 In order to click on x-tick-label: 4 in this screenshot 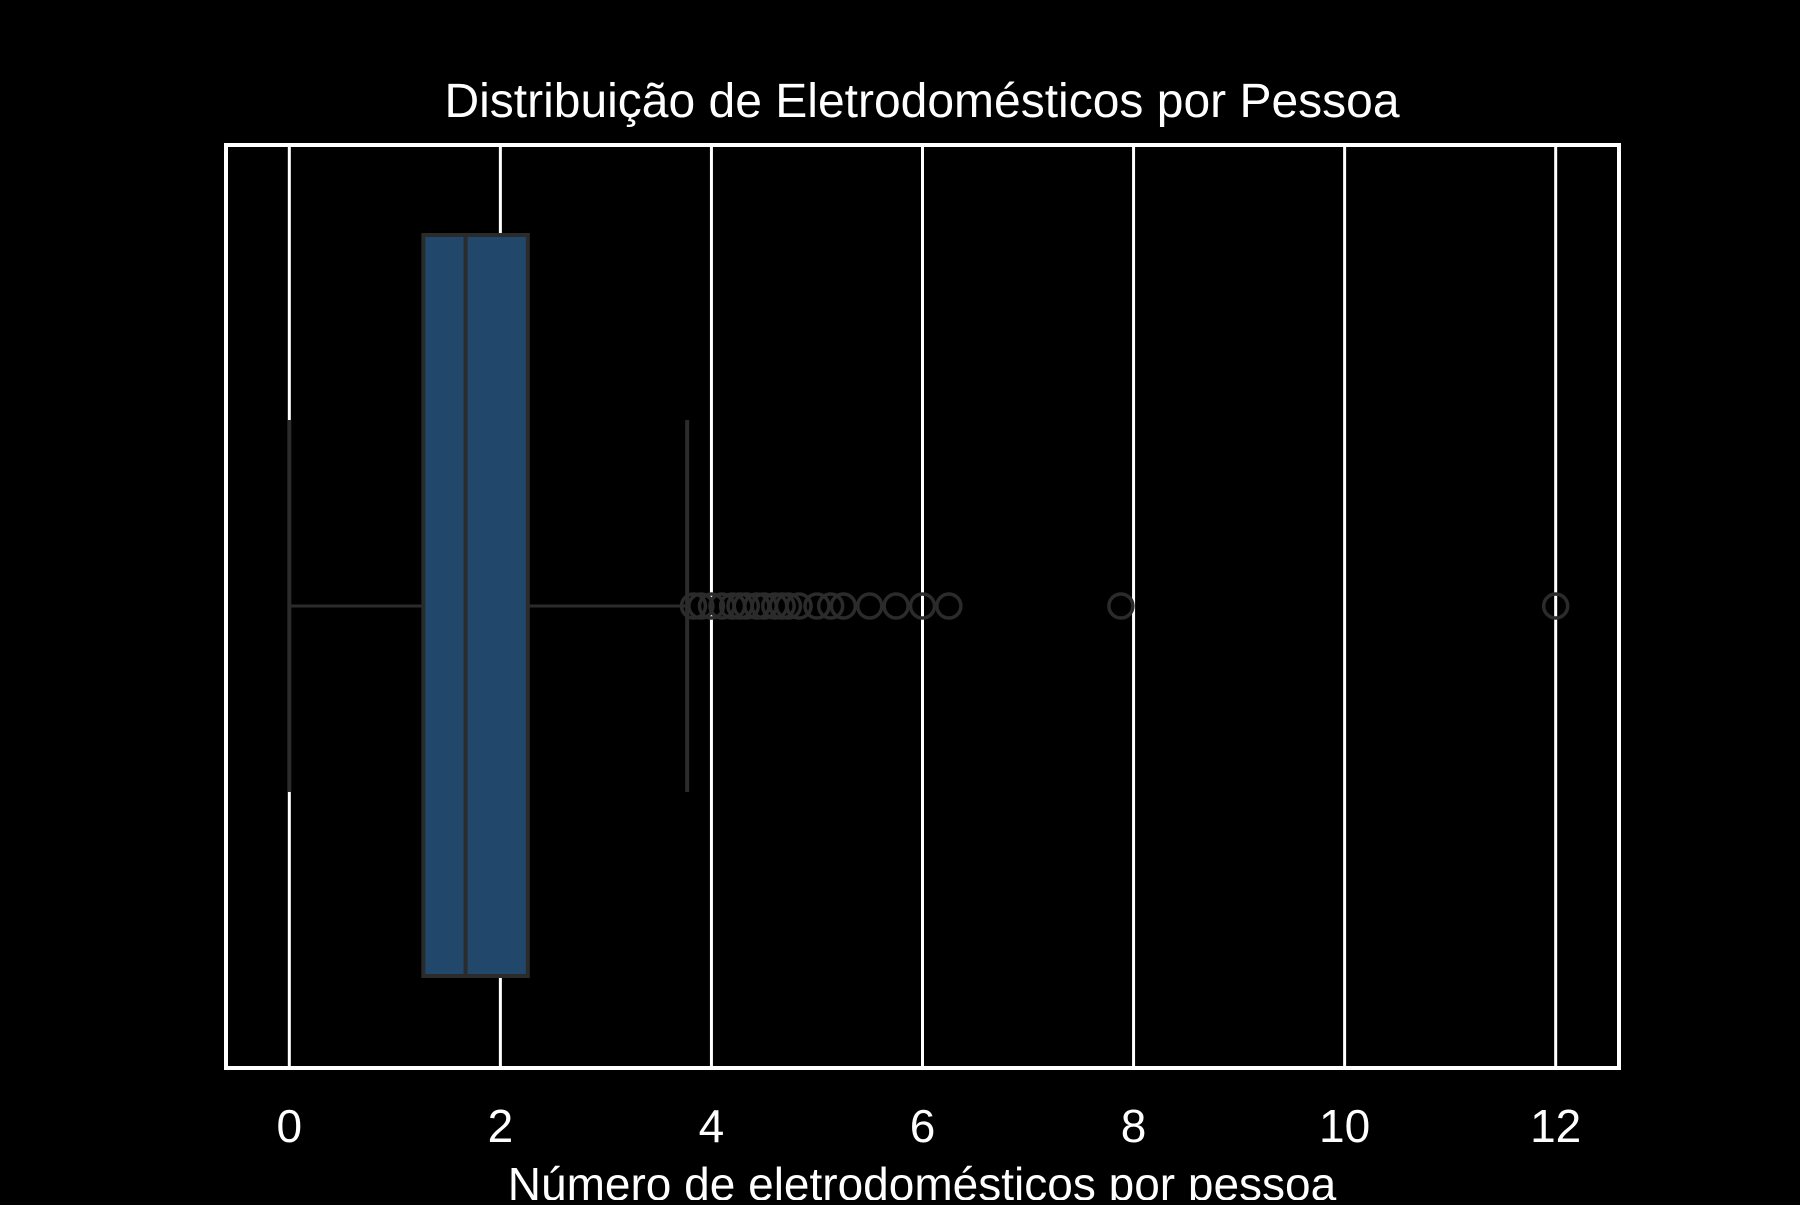, I will do `click(712, 1126)`.